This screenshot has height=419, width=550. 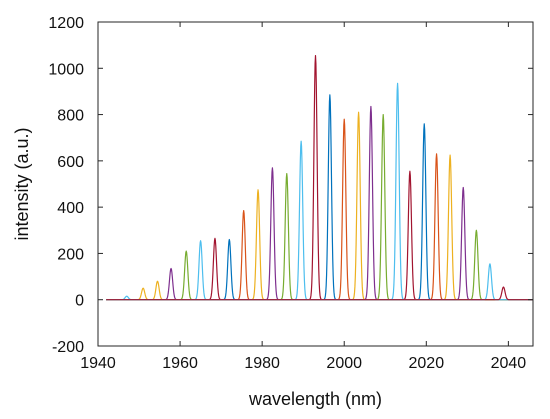 What do you see at coordinates (180, 363) in the screenshot?
I see `x-tick-label: 1960` at bounding box center [180, 363].